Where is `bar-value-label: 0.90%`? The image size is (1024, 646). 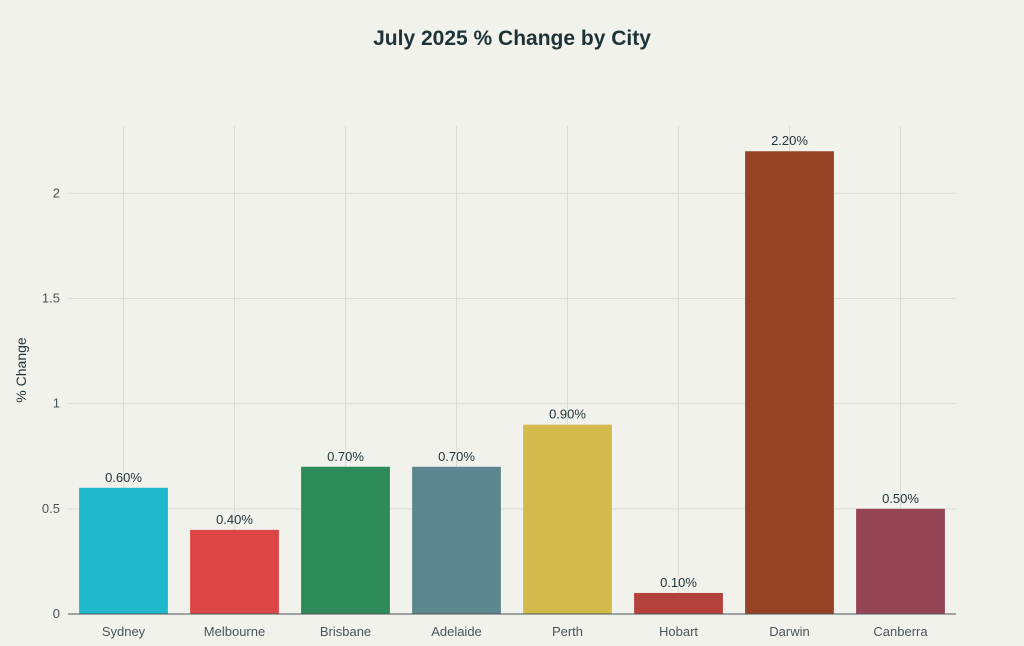
bar-value-label: 0.90% is located at coordinates (567, 414).